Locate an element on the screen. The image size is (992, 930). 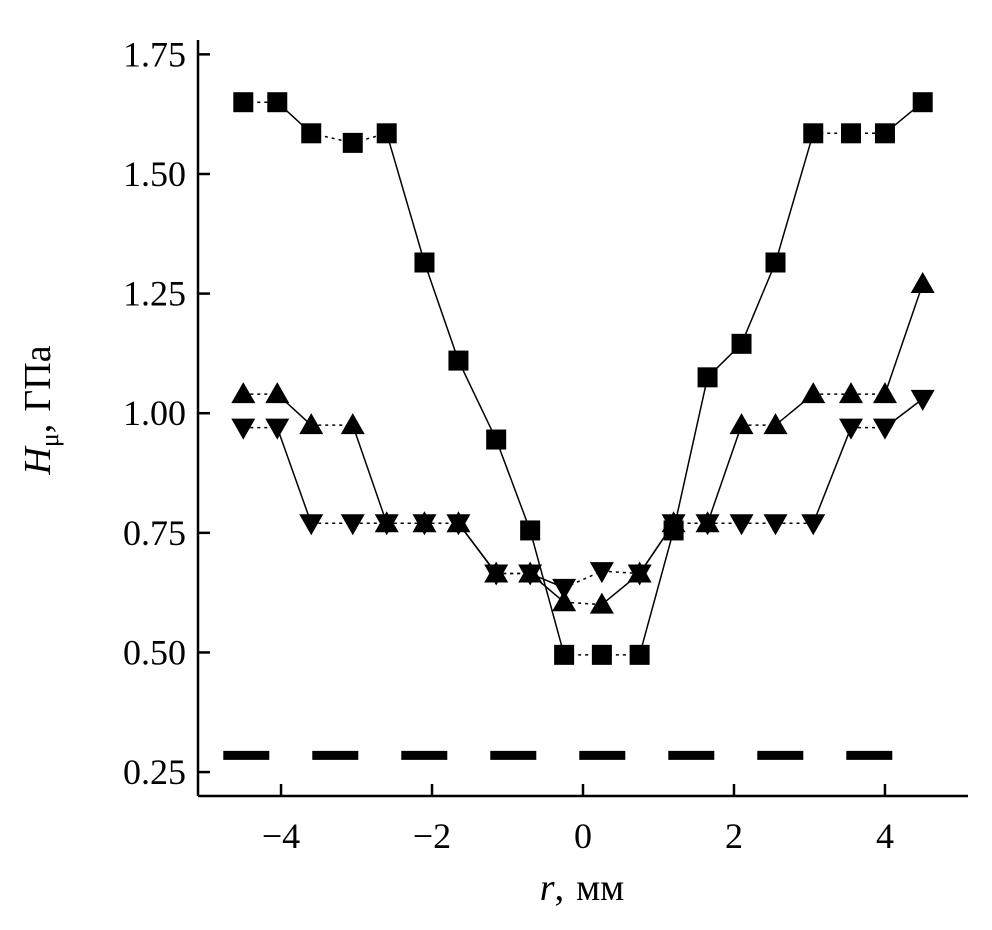
x-axis-unit: мм is located at coordinates (600, 888).